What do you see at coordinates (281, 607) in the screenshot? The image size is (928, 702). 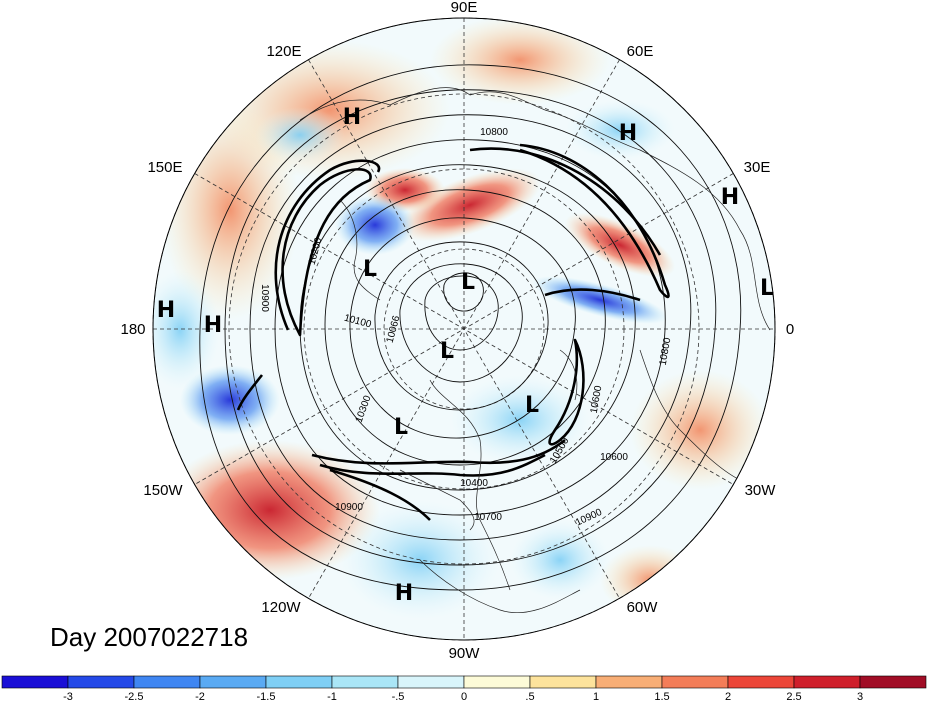 I see `lon-label-120w: 120W` at bounding box center [281, 607].